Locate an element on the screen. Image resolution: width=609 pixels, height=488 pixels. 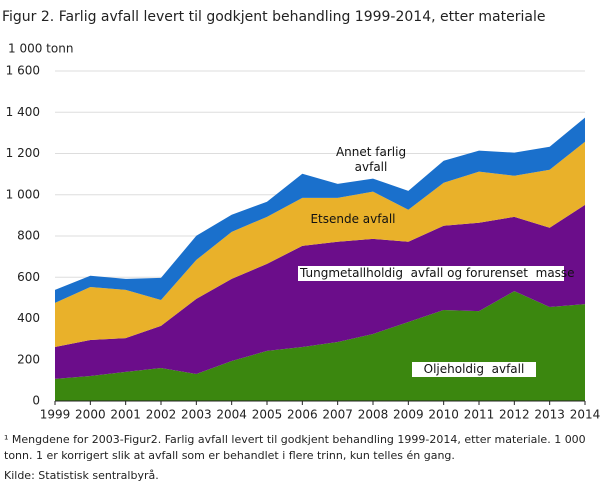
x-tick-label: 2006 is located at coordinates (302, 415).